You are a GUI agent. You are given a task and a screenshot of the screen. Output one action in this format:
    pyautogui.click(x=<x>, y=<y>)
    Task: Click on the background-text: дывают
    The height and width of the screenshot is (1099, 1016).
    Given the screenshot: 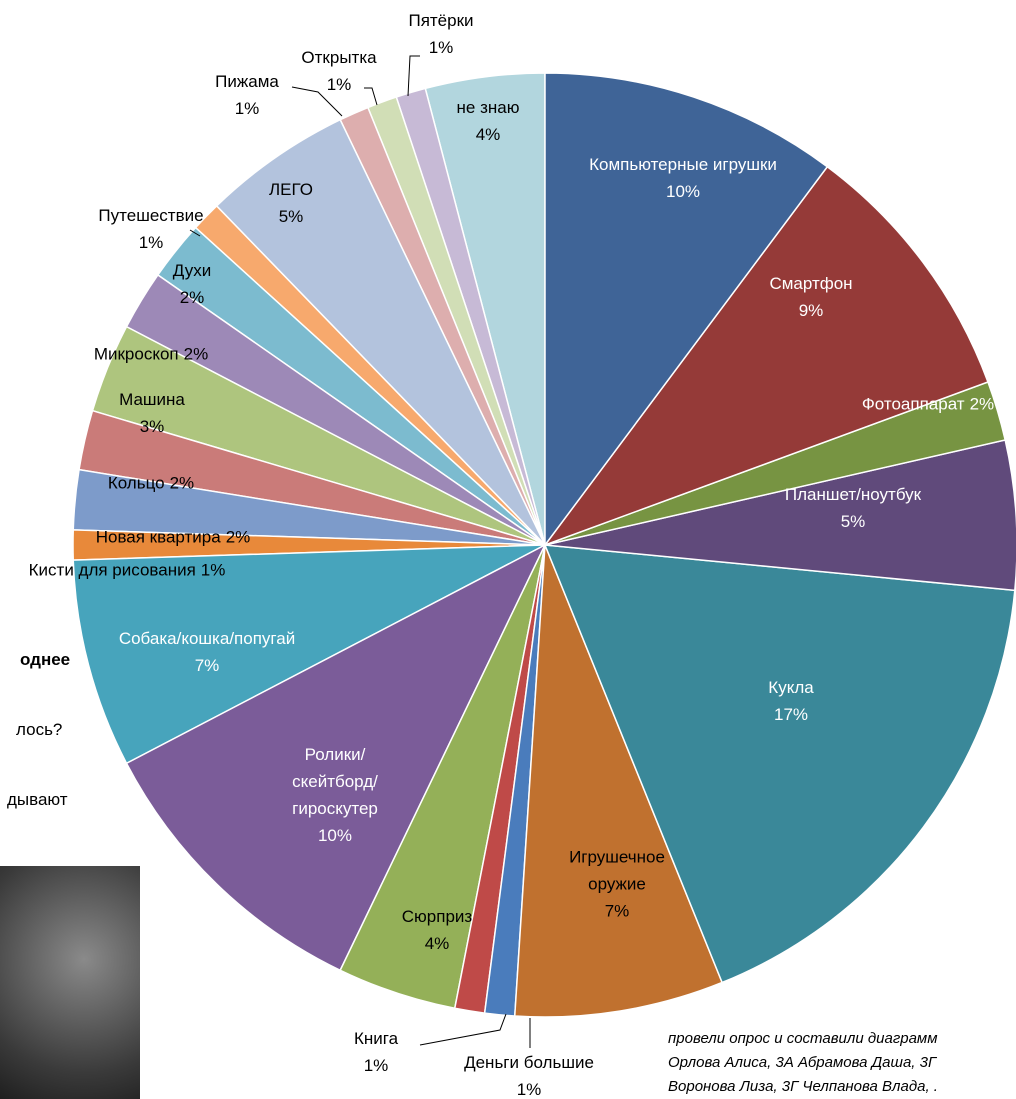 What is the action you would take?
    pyautogui.click(x=37, y=799)
    